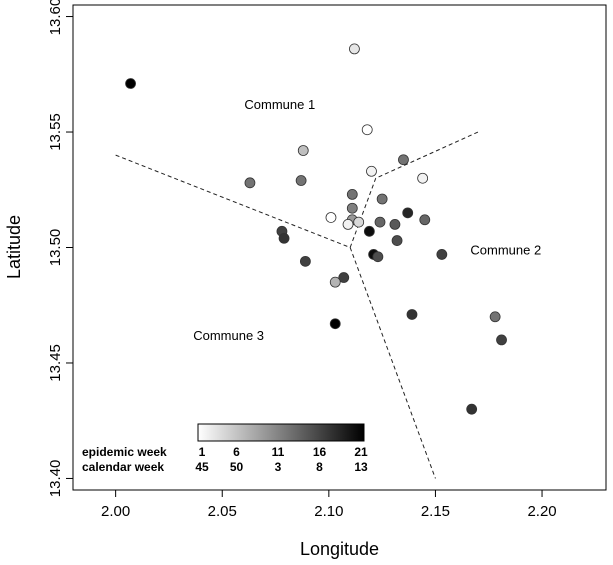  What do you see at coordinates (541, 511) in the screenshot?
I see `x-tick-label: 2.20` at bounding box center [541, 511].